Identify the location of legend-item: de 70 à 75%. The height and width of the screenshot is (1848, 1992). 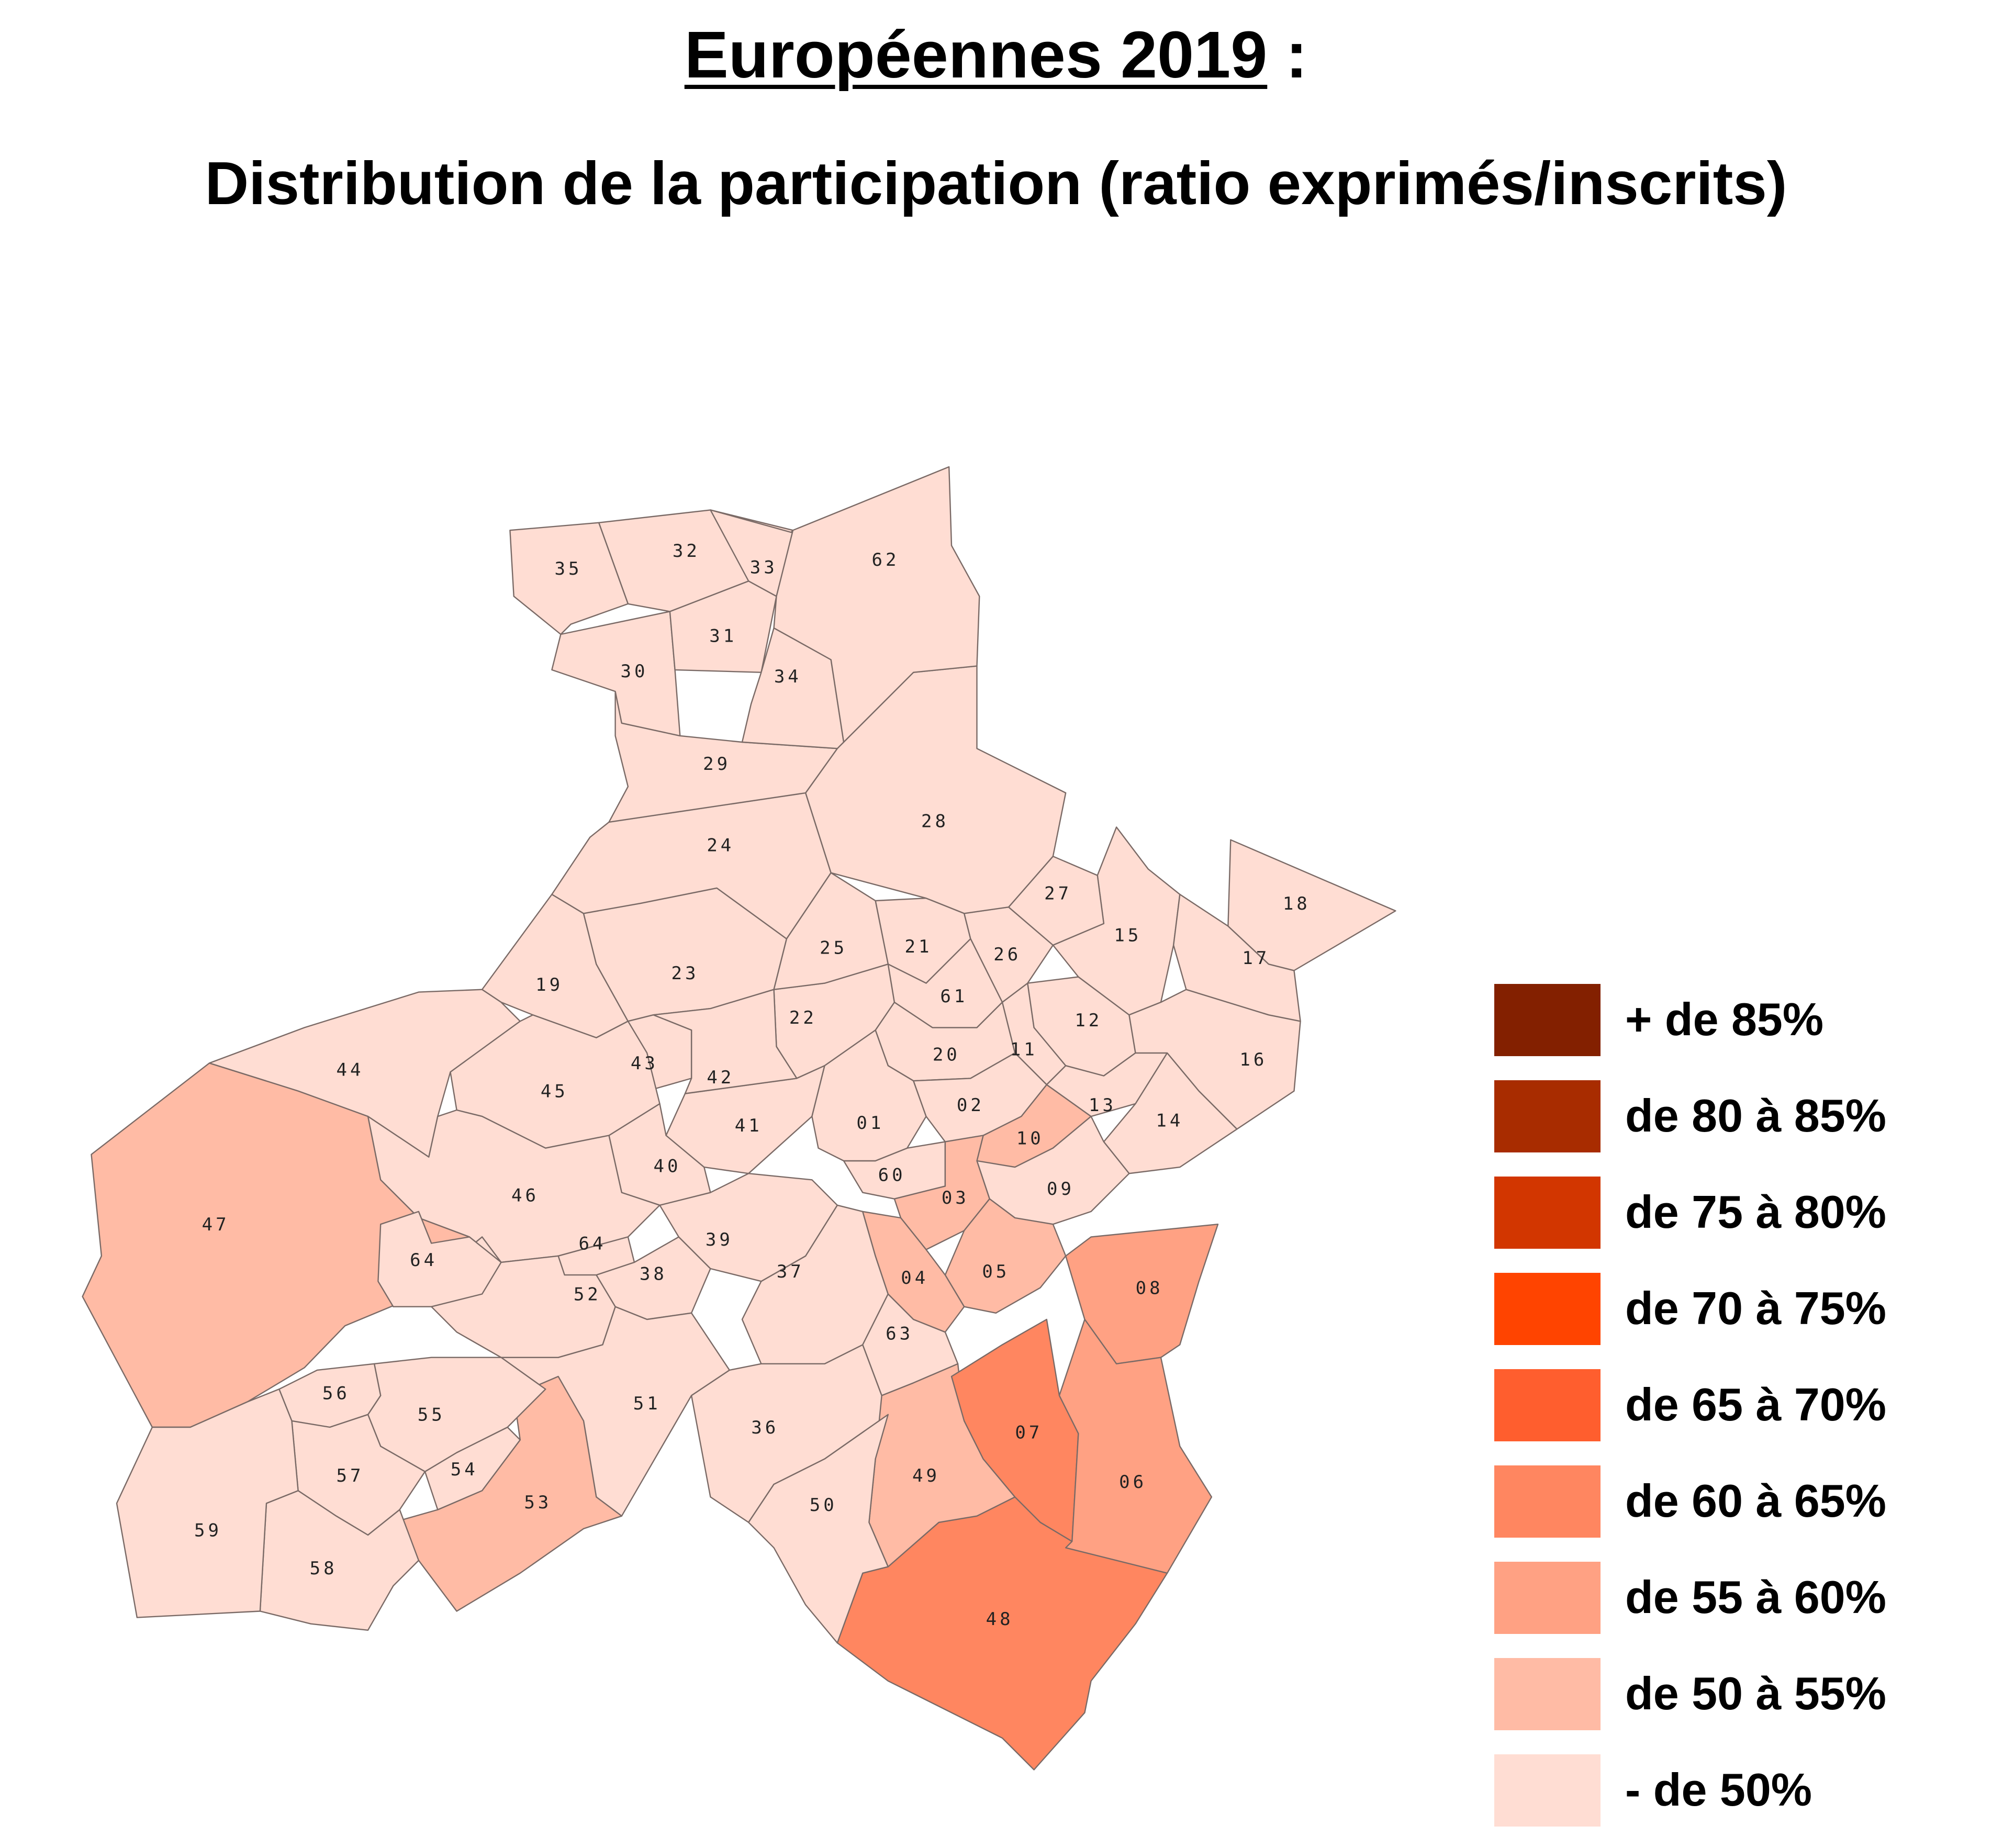
(1740, 1309).